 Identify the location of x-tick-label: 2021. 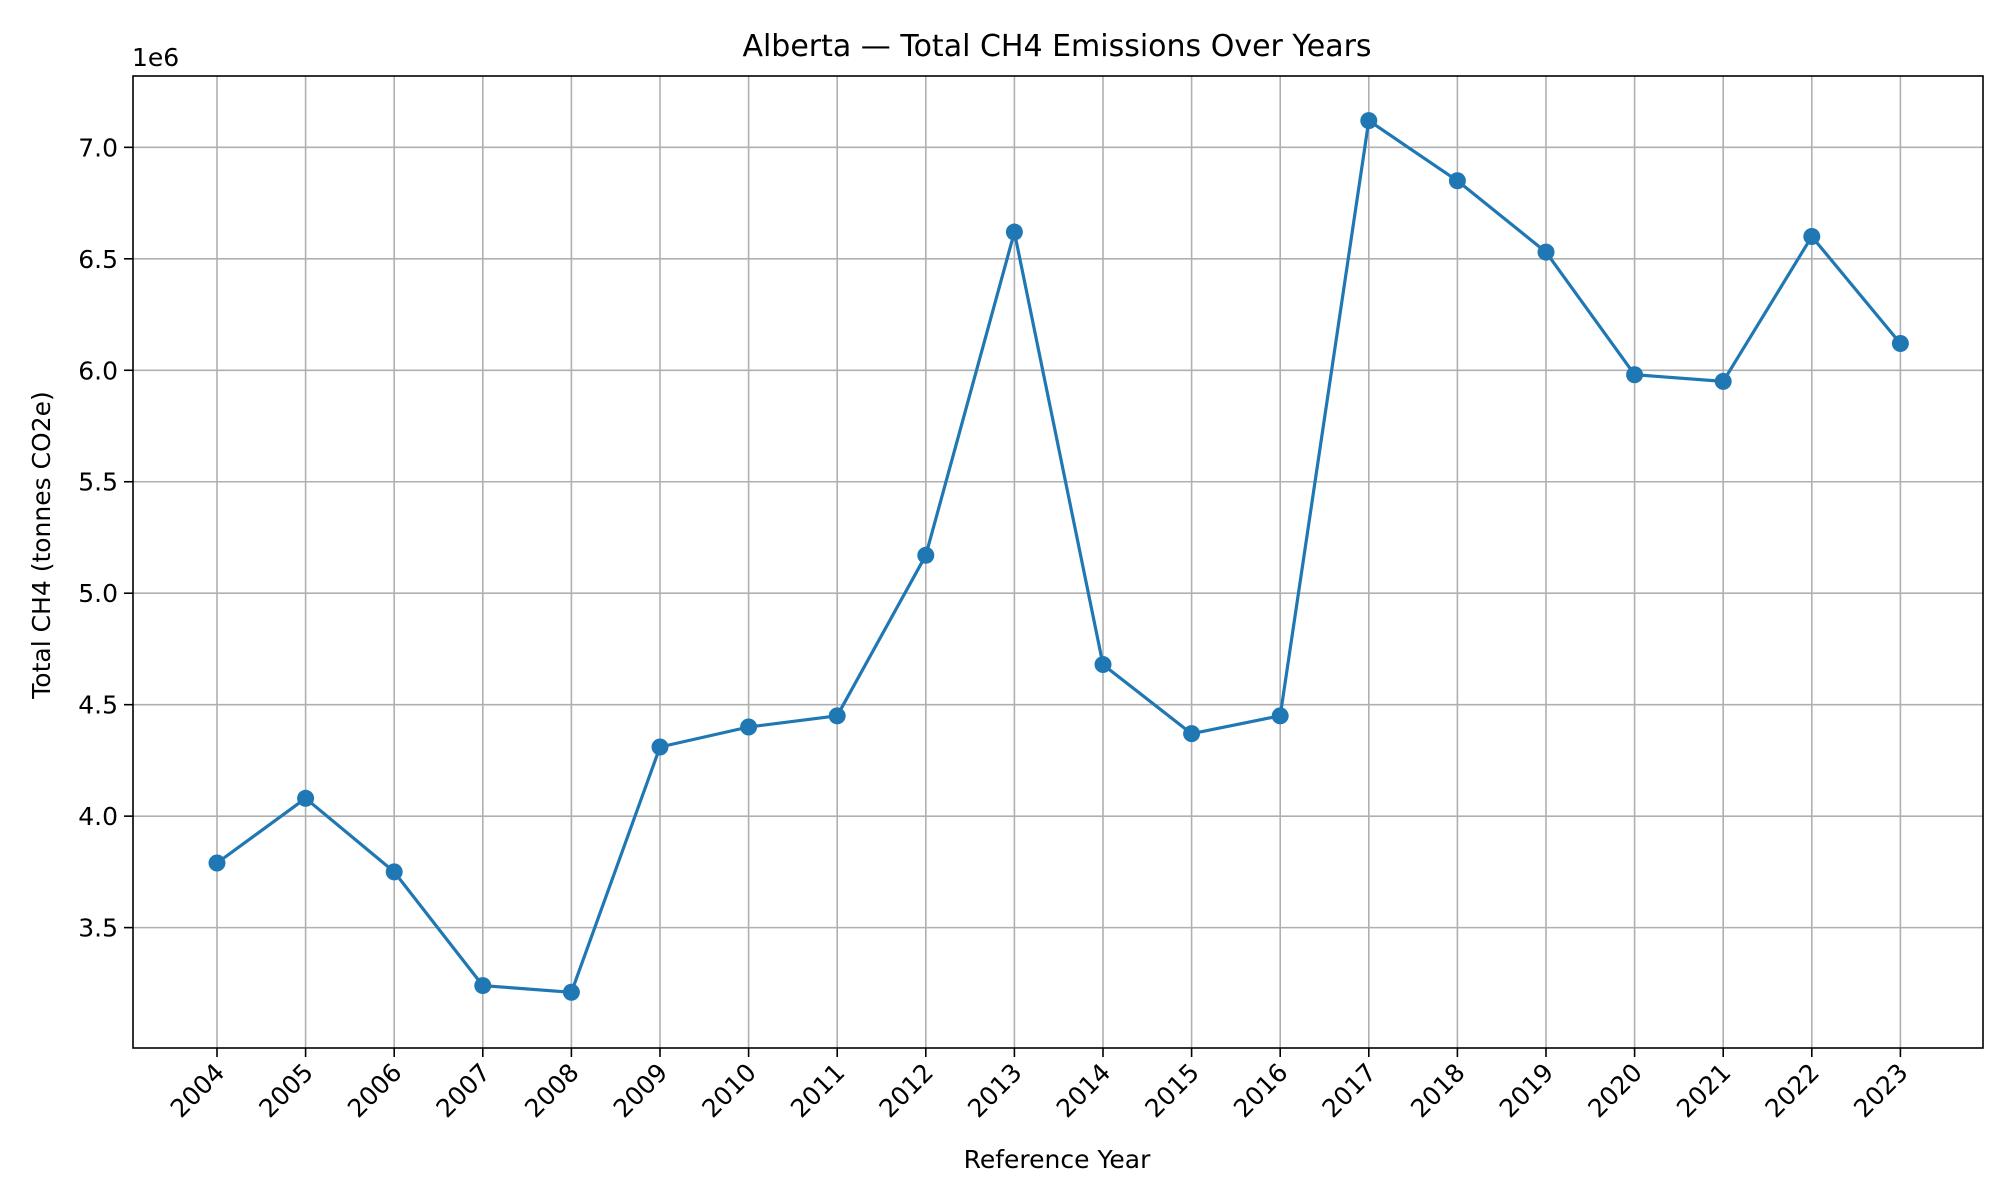
(1703, 1090).